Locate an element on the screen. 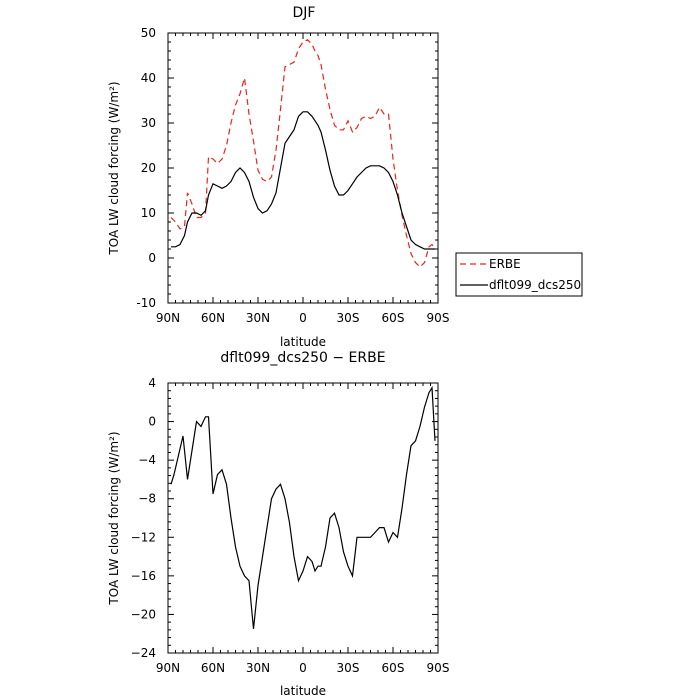  bottom-chart-title: dflt099_dcs250 − ERBE is located at coordinates (302, 358).